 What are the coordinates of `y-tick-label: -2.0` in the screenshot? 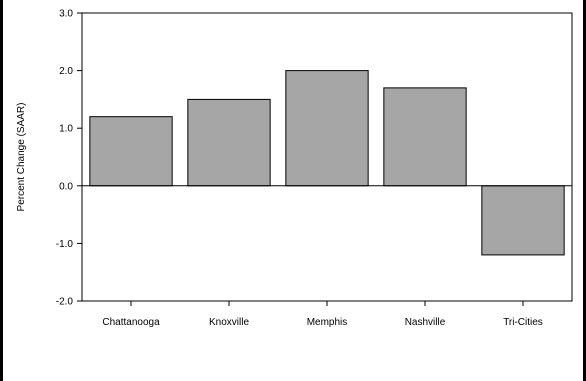 It's located at (65, 302).